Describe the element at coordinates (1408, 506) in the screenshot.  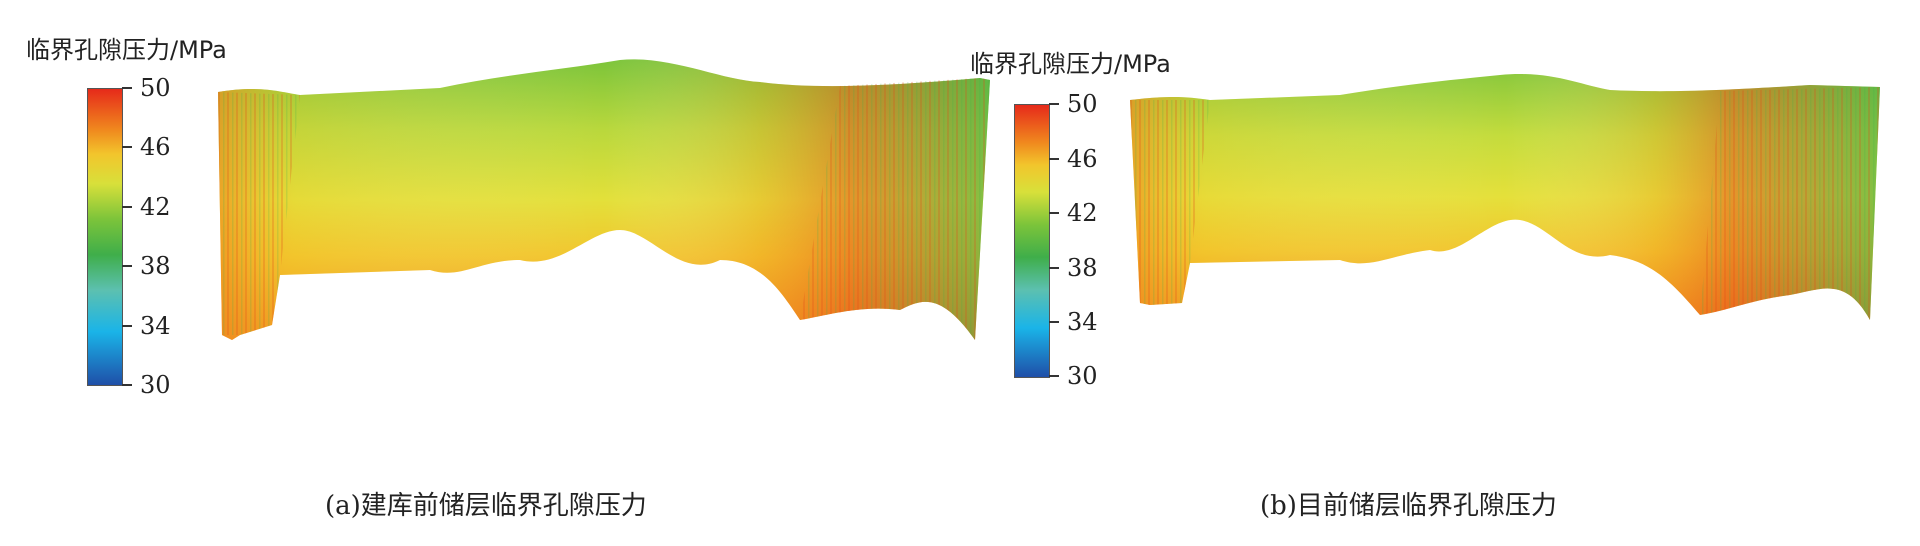
I see `caption: (b)目前储层临界孔隙压力` at that location.